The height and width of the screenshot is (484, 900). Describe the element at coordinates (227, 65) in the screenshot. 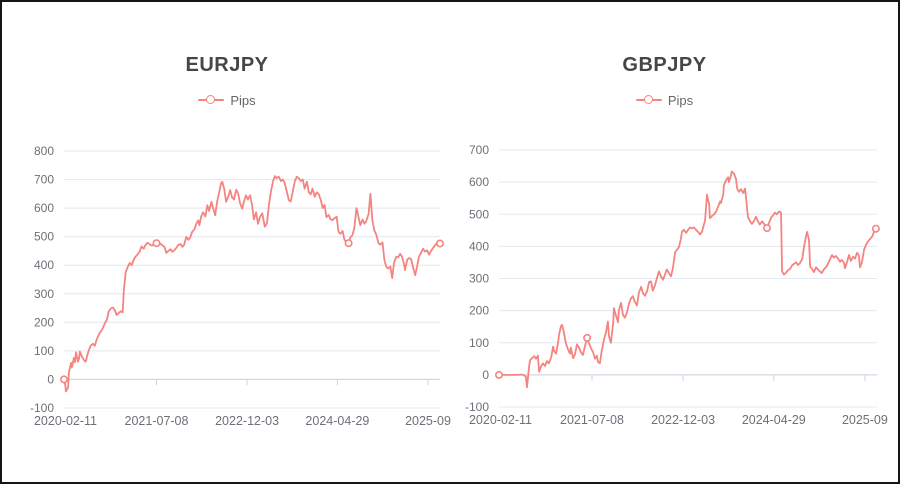

I see `chart-title: EURJPY` at that location.